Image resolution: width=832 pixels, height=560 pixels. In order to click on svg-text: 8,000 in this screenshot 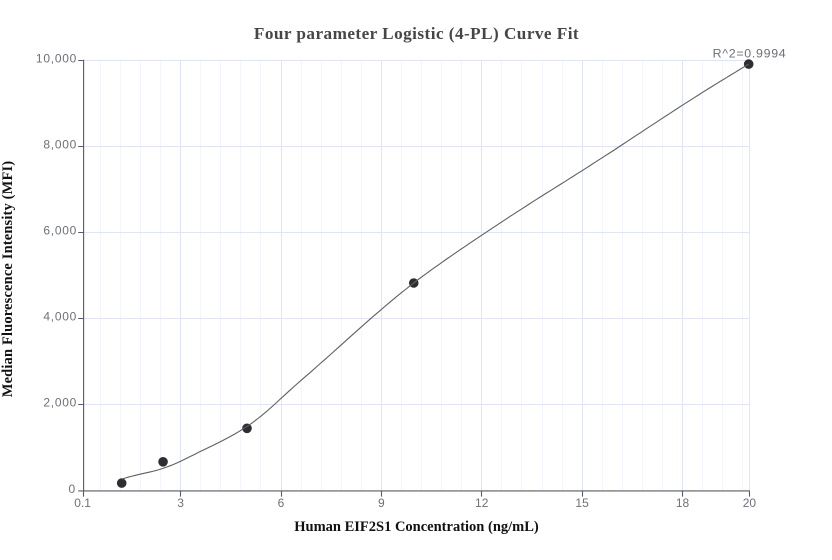, I will do `click(60, 145)`.